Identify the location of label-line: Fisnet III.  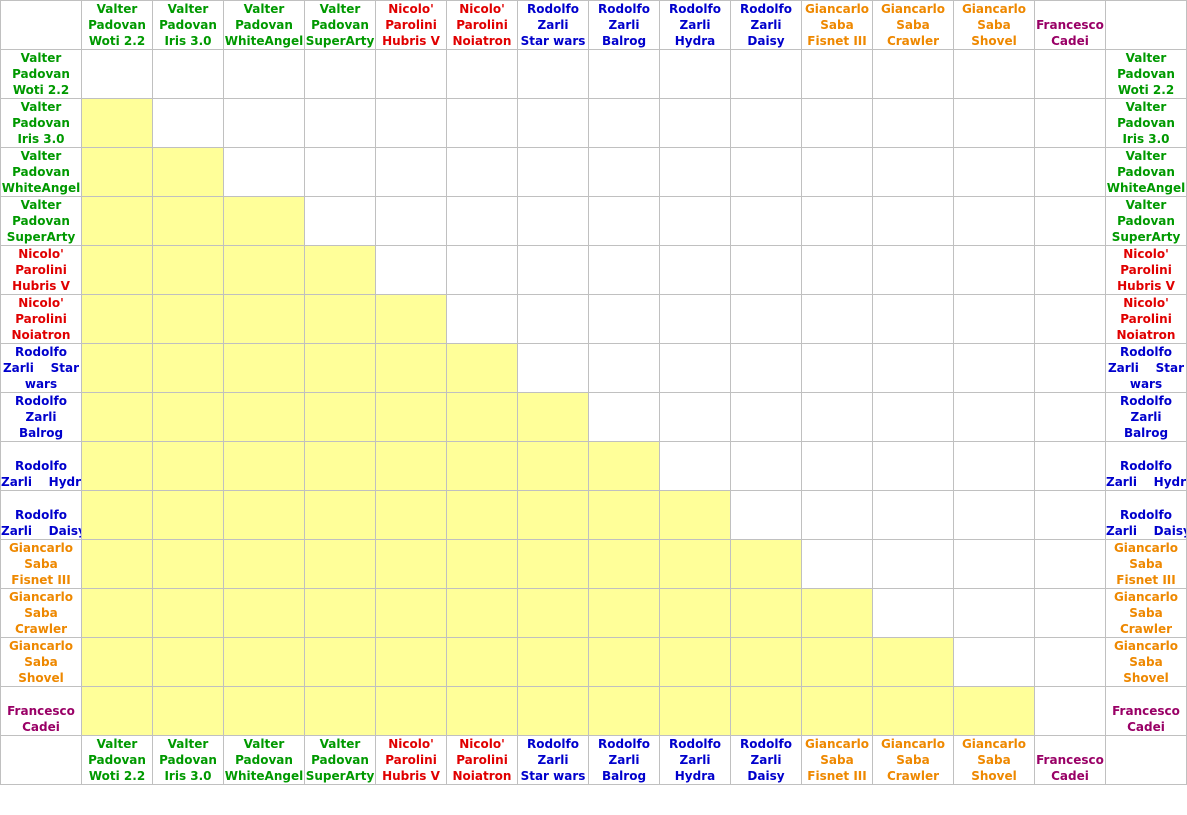
(41, 580).